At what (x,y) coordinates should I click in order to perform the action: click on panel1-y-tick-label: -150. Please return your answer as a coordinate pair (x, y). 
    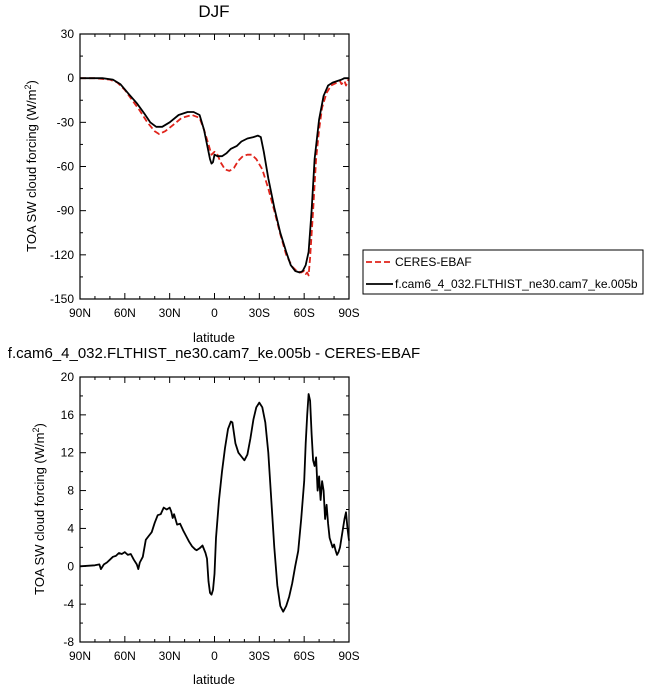
    Looking at the image, I should click on (62, 299).